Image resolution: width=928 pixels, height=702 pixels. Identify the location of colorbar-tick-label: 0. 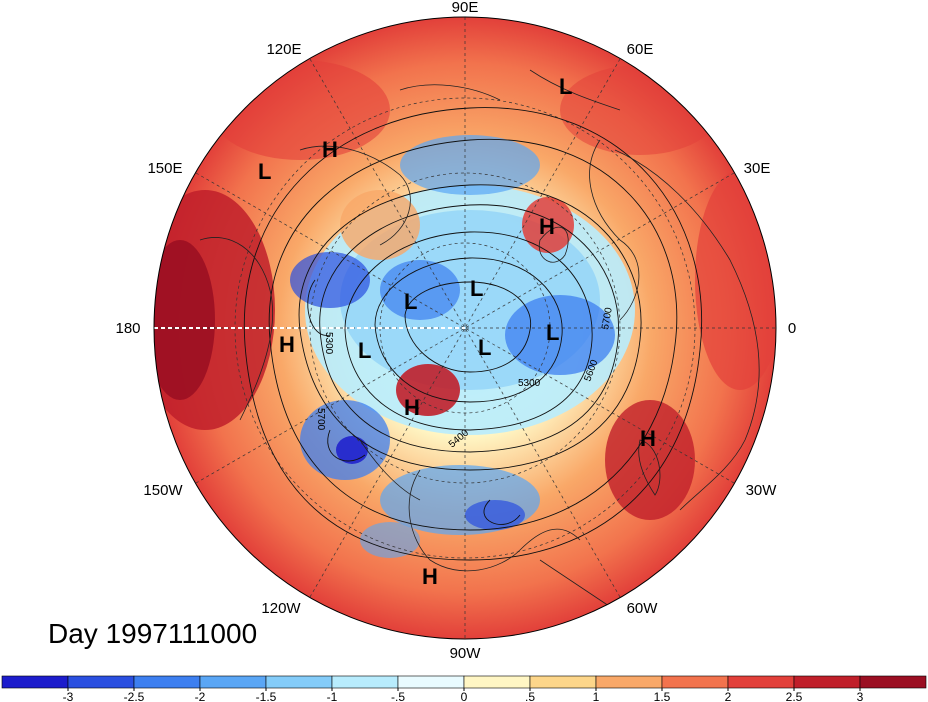
(464, 696).